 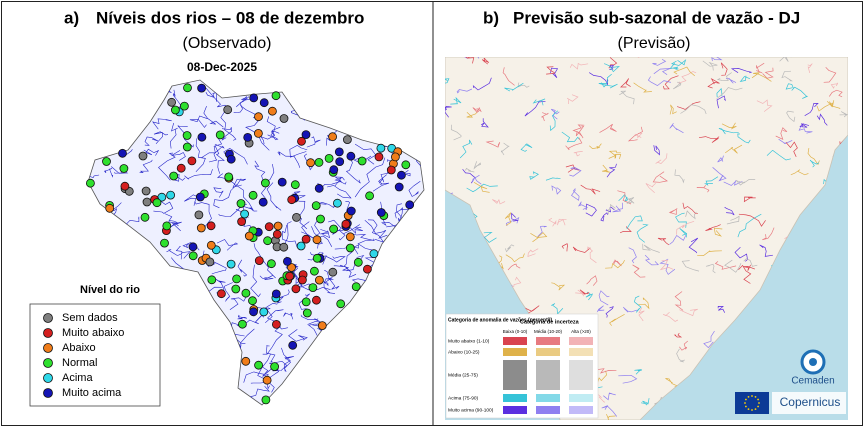 I want to click on legend-row: Abaixo (10-25), so click(x=464, y=352).